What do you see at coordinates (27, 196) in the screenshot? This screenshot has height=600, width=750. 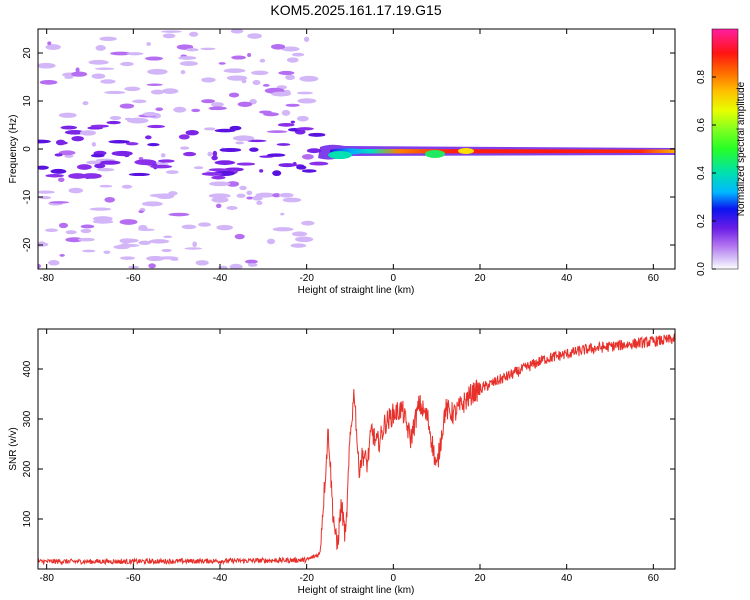 I see `y-tick-label: -10` at bounding box center [27, 196].